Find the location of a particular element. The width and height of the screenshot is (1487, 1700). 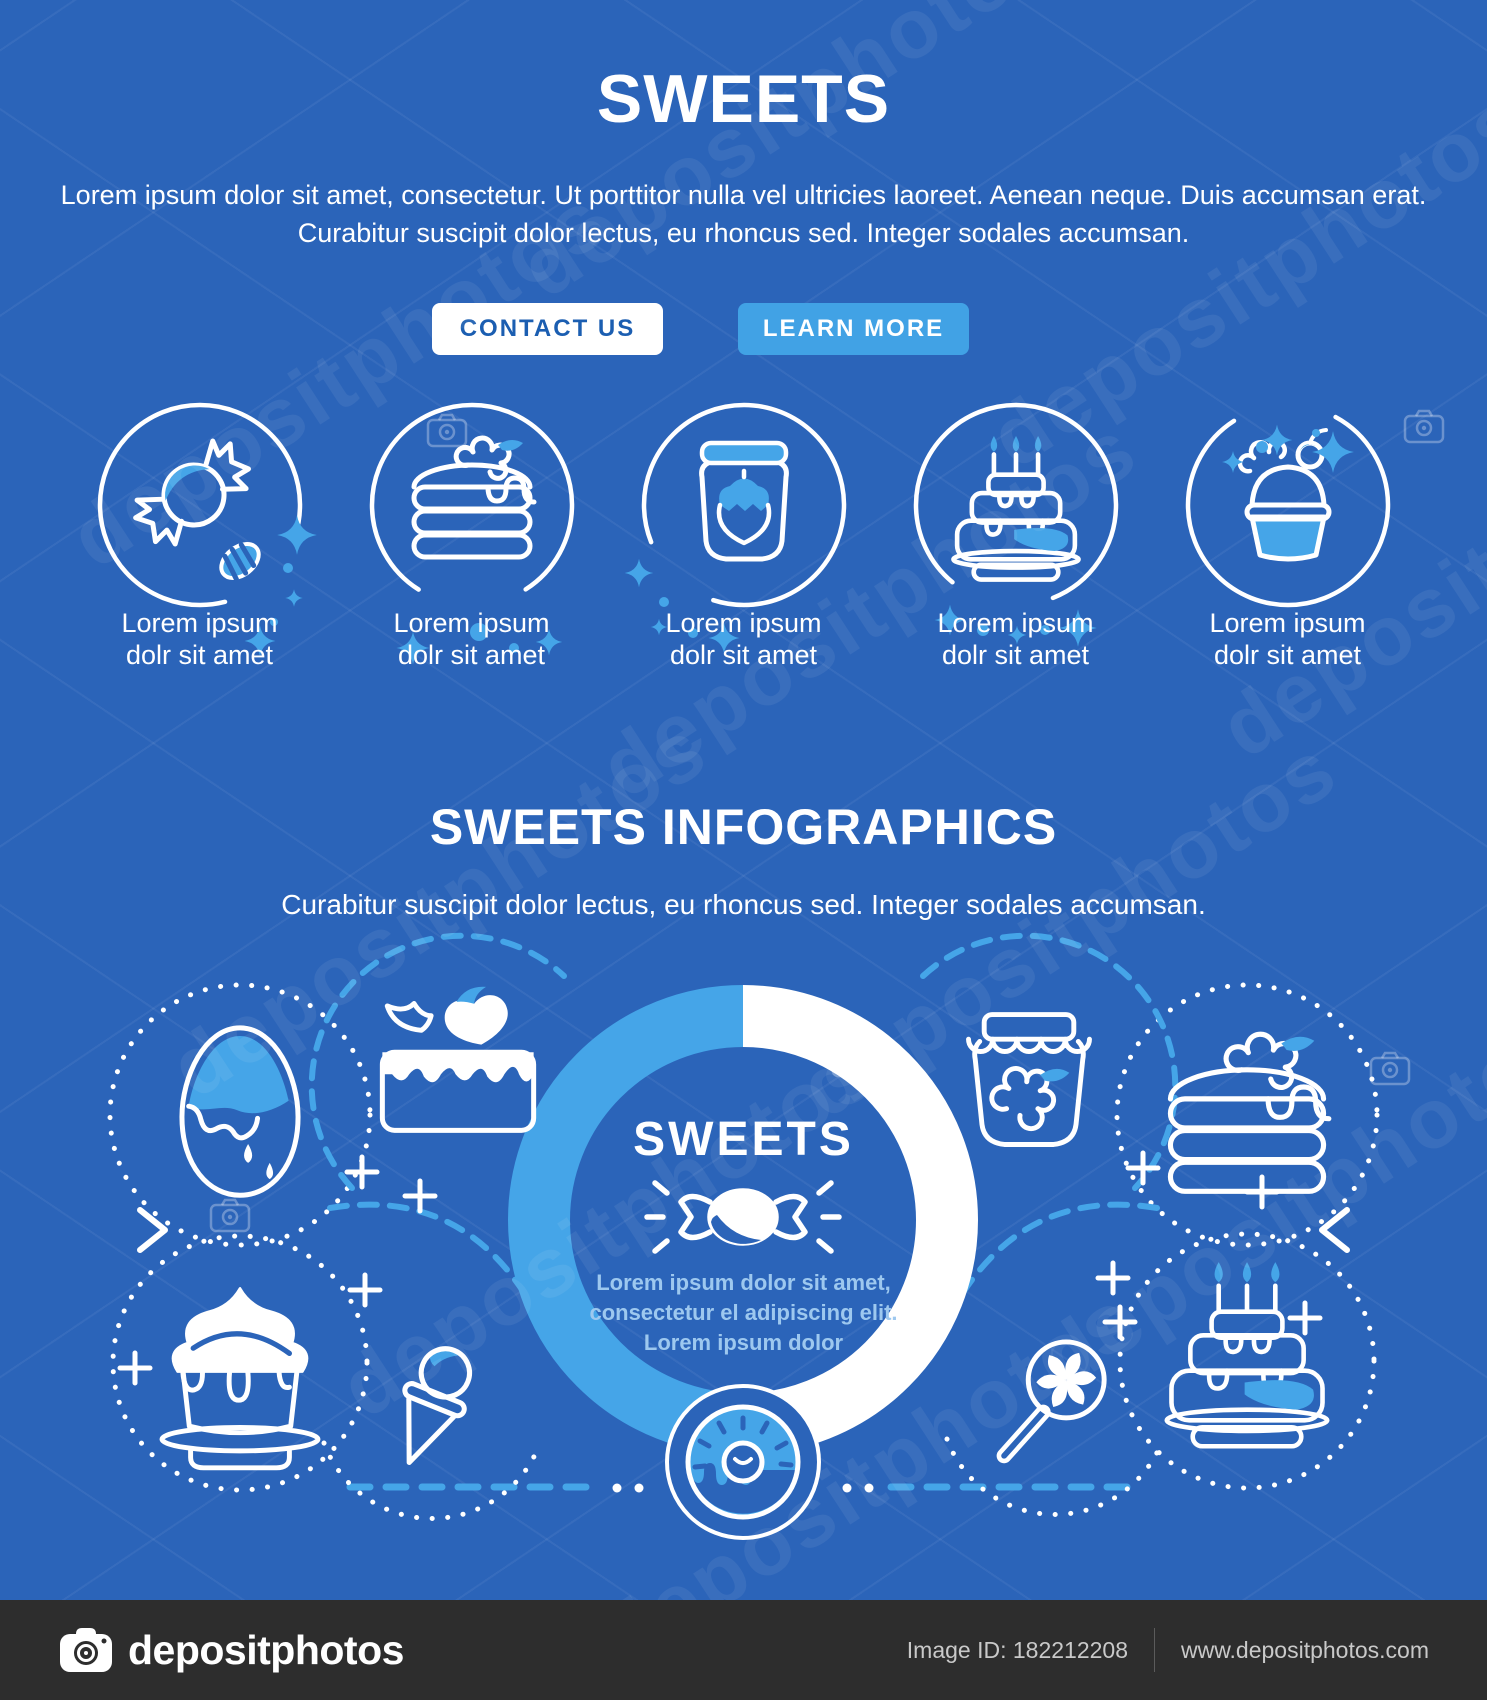

pancakes-icon is located at coordinates (471, 533).